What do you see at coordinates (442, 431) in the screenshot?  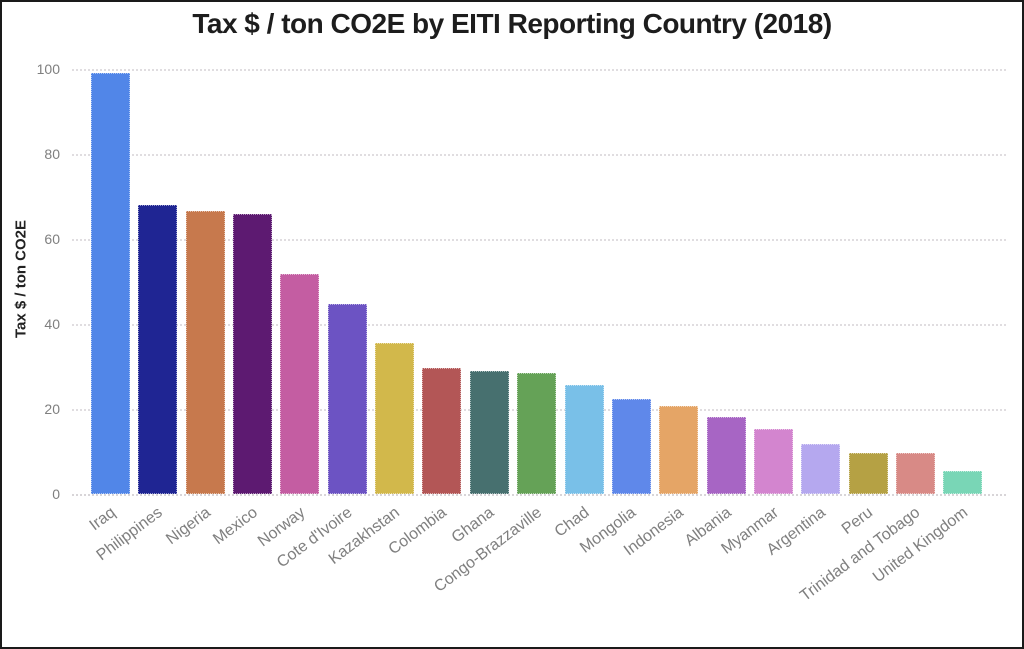 I see `bar-colombia` at bounding box center [442, 431].